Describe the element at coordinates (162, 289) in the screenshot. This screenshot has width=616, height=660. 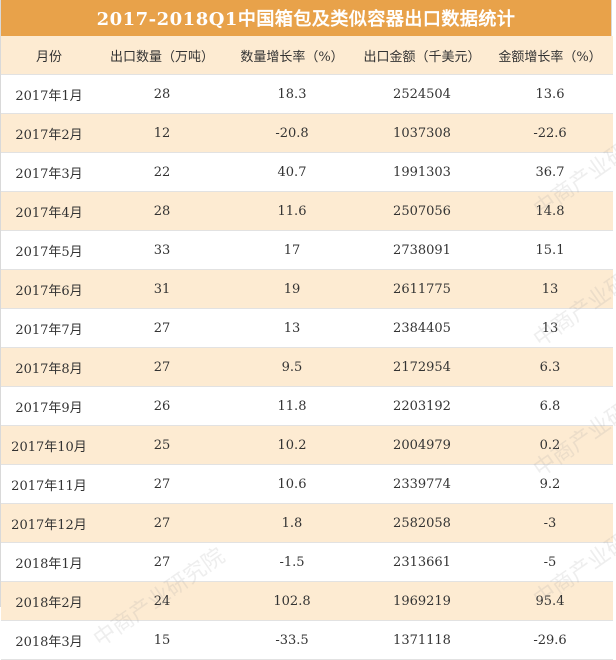
I see `cell-quantity: 31` at that location.